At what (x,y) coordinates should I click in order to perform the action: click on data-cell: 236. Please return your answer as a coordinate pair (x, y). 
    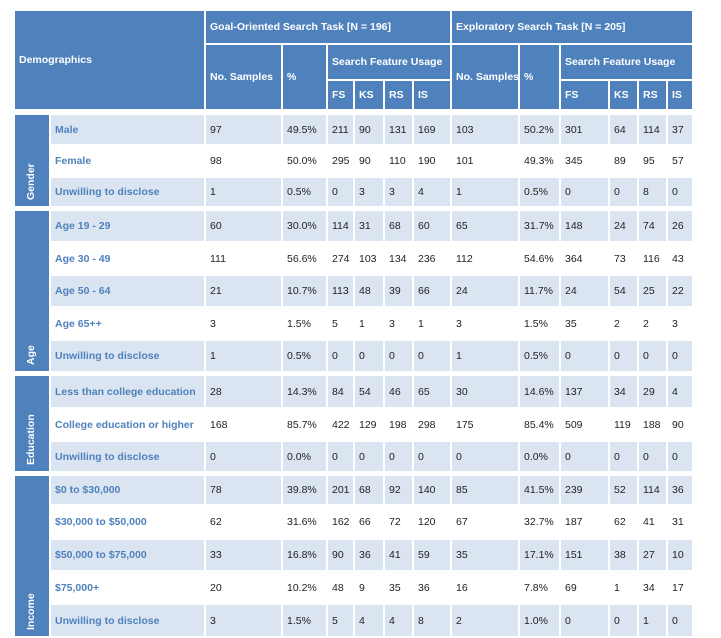
    Looking at the image, I should click on (427, 258).